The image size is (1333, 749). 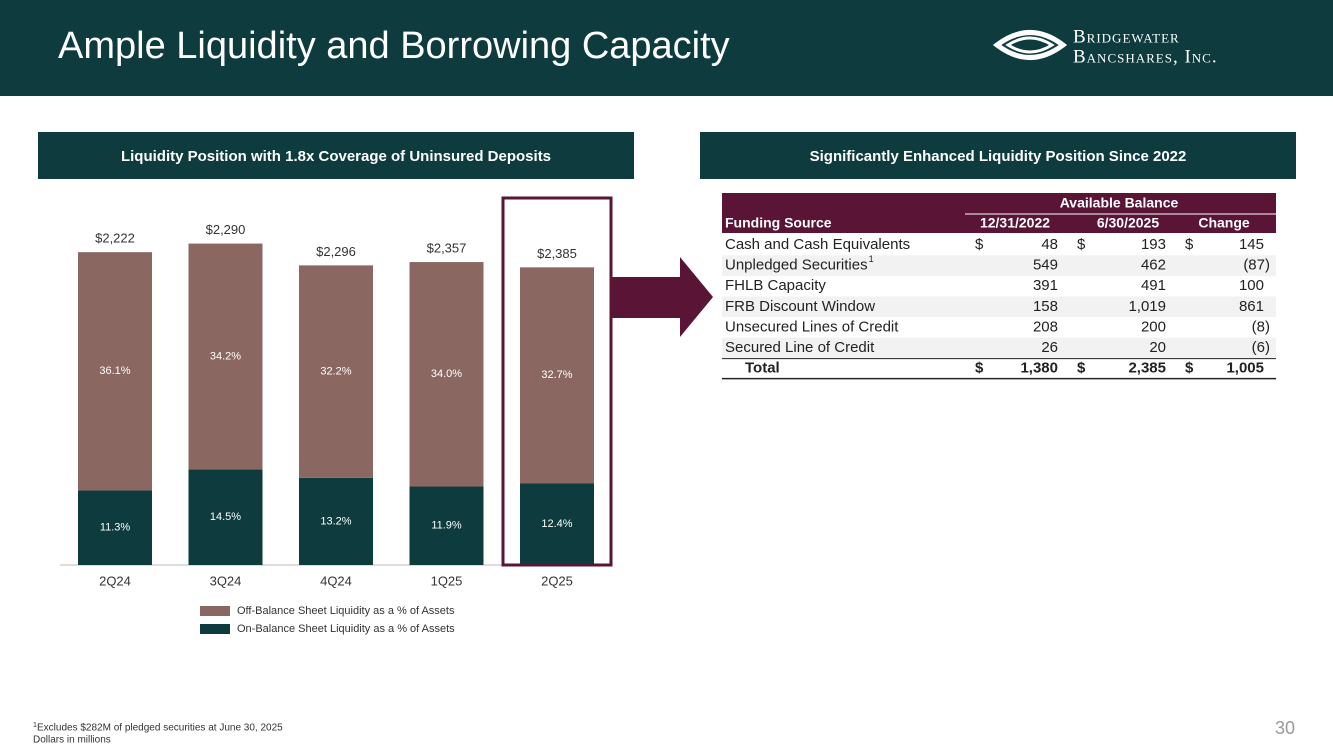 I want to click on value-label: 32.2%, so click(x=335, y=372).